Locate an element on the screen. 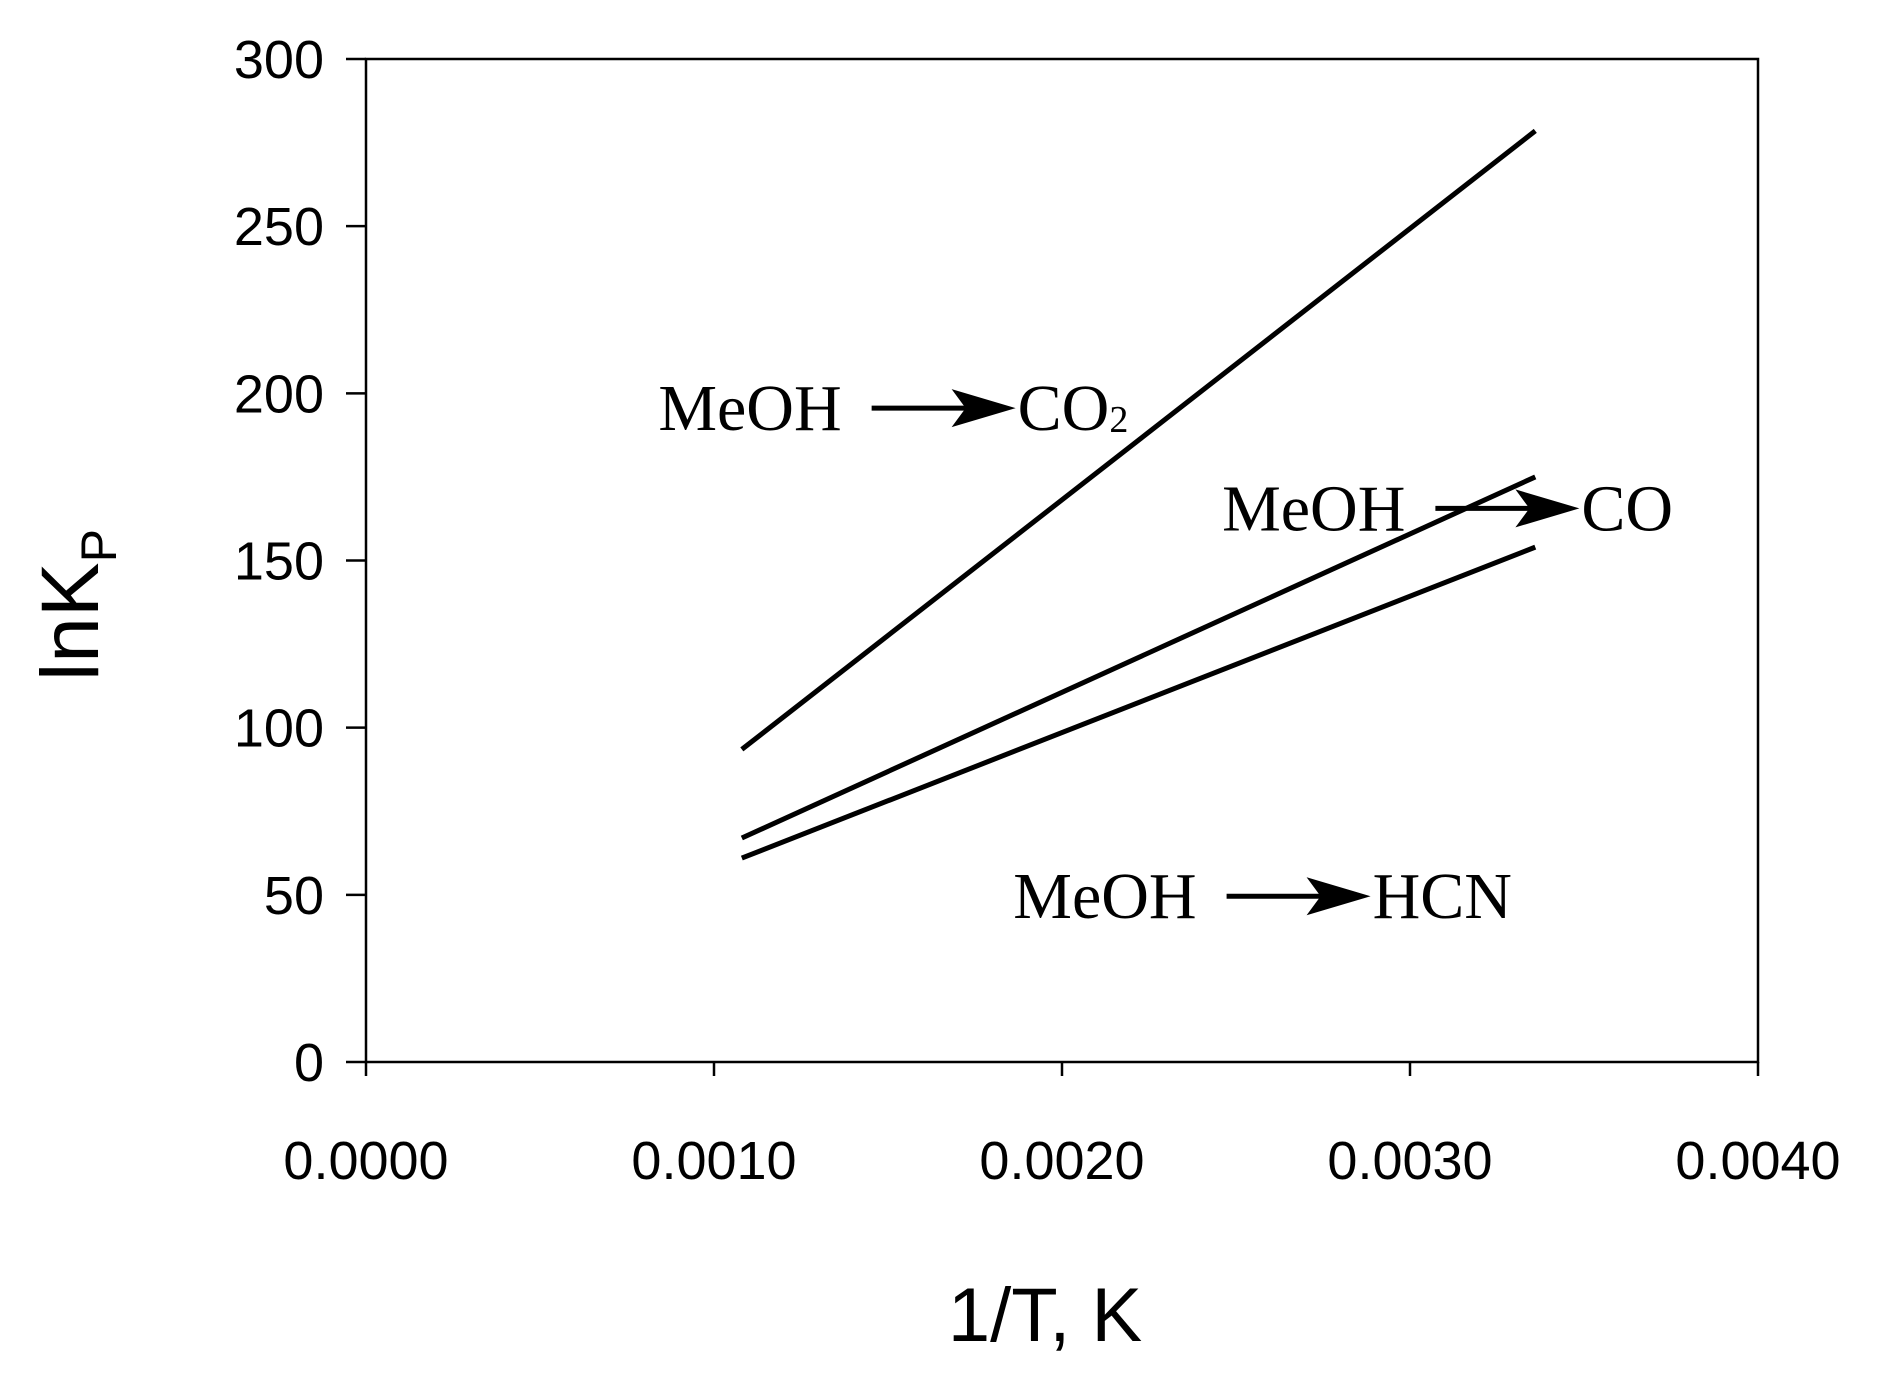 The width and height of the screenshot is (1878, 1374). y-tick-label: 200 is located at coordinates (279, 394).